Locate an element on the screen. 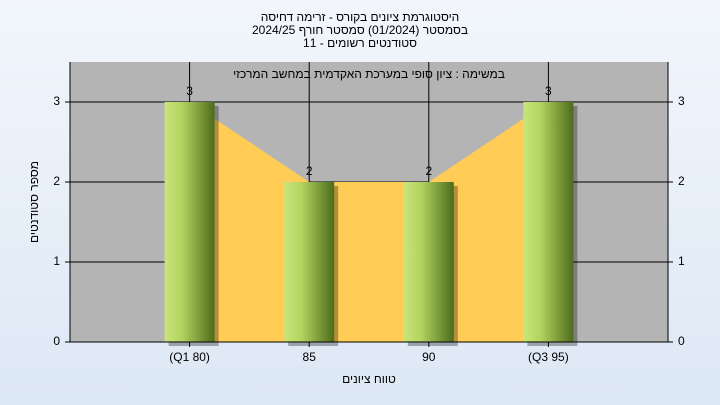  y2-tick-label: 0 is located at coordinates (681, 341).